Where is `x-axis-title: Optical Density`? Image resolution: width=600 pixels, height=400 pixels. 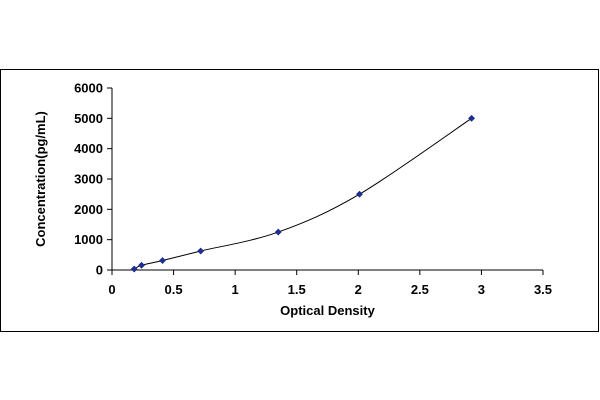 x-axis-title: Optical Density is located at coordinates (327, 310).